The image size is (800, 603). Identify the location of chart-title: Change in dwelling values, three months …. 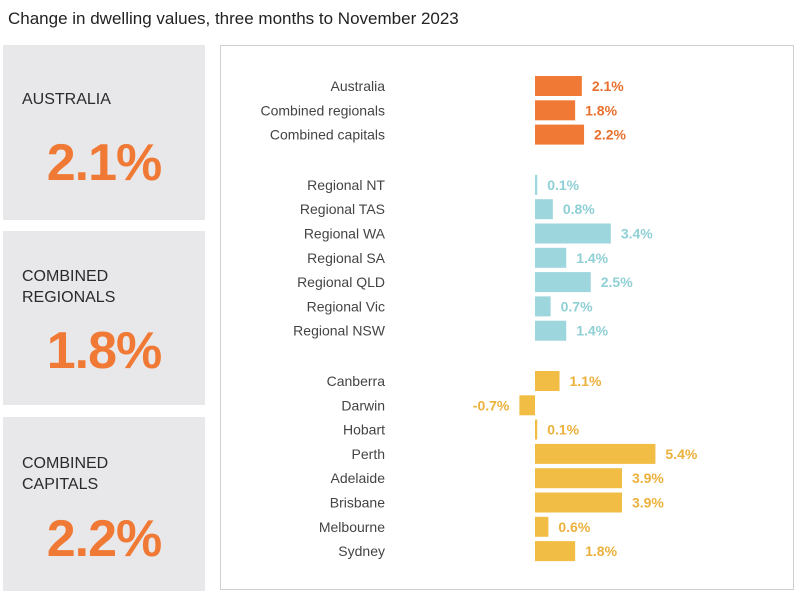
(233, 18).